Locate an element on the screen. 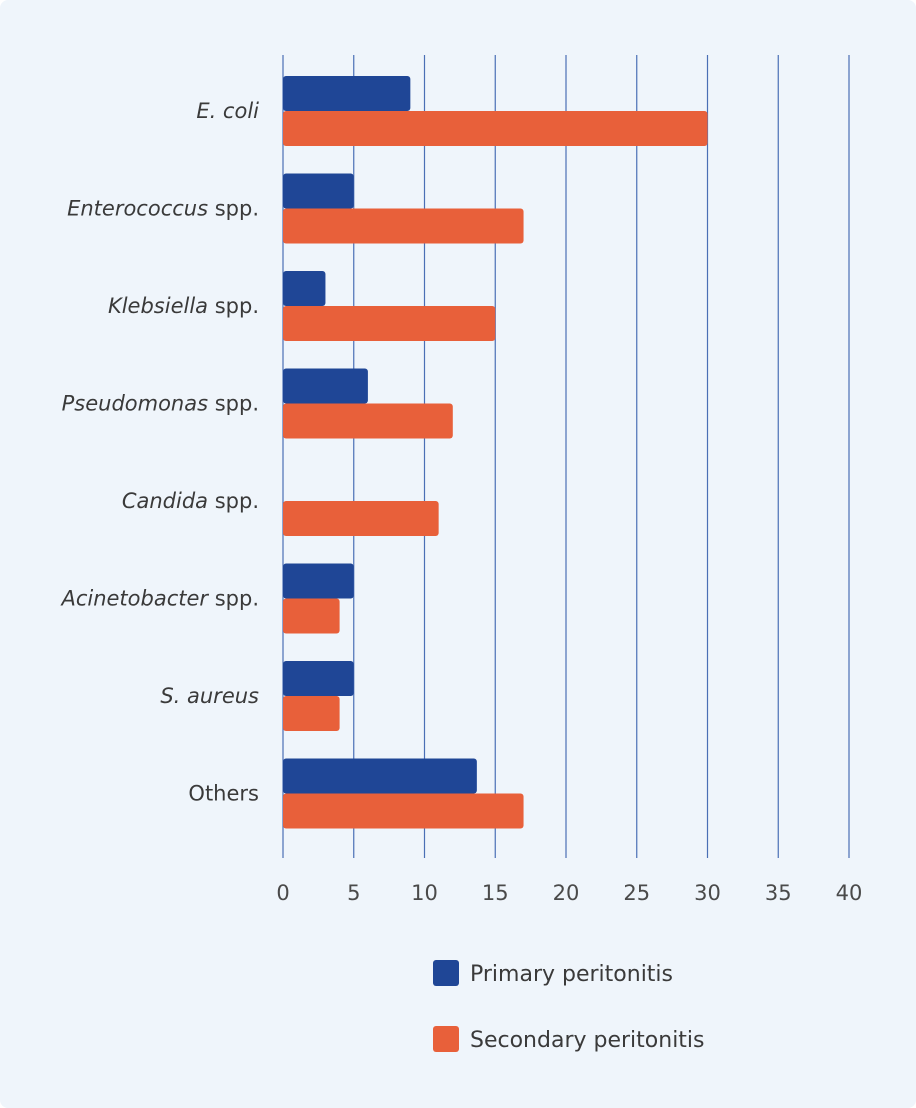 This screenshot has width=916, height=1108. x-axis-ticks: 0 5 10 15 20 25 30 35 40 is located at coordinates (569, 893).